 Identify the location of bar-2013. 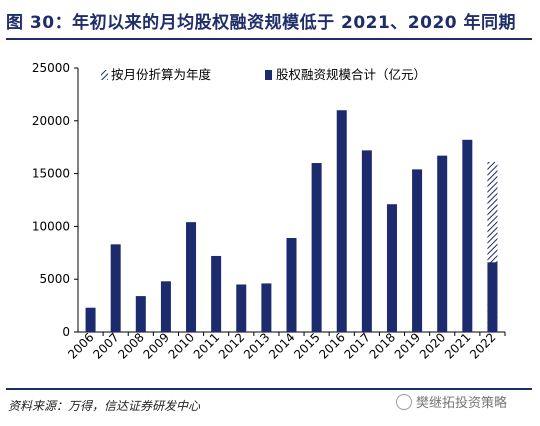
(266, 307).